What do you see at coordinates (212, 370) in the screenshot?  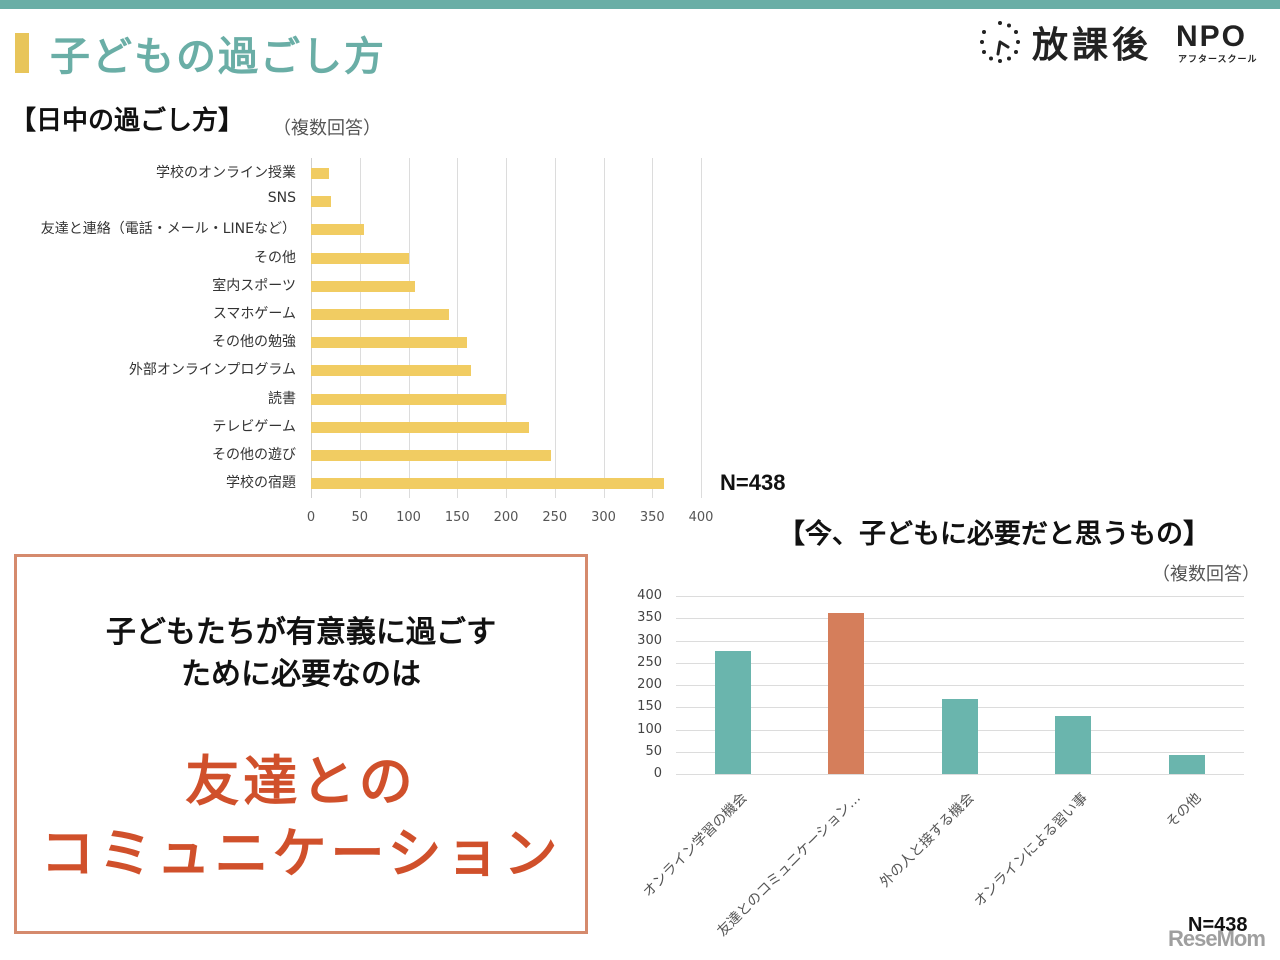 I see `category-label: 外部オンラインプログラム` at bounding box center [212, 370].